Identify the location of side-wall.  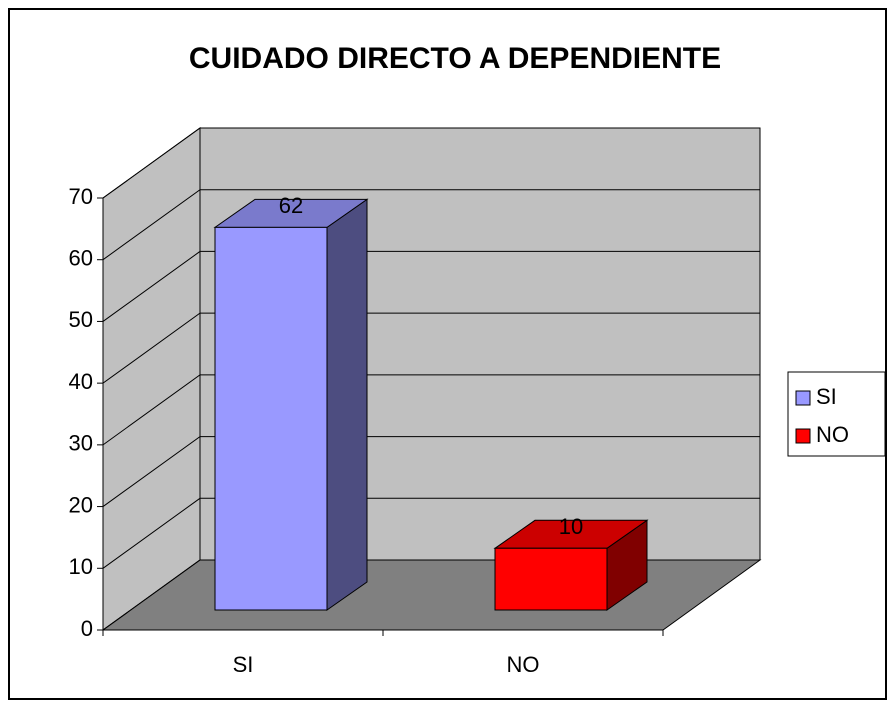
(151, 379).